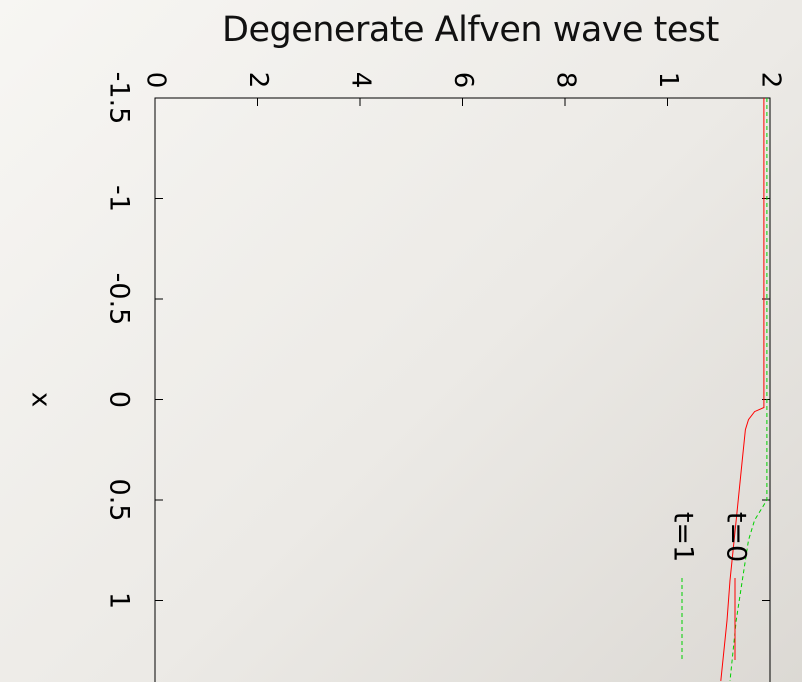 This screenshot has height=682, width=802. Describe the element at coordinates (119, 600) in the screenshot. I see `x-tick-label: 1` at that location.